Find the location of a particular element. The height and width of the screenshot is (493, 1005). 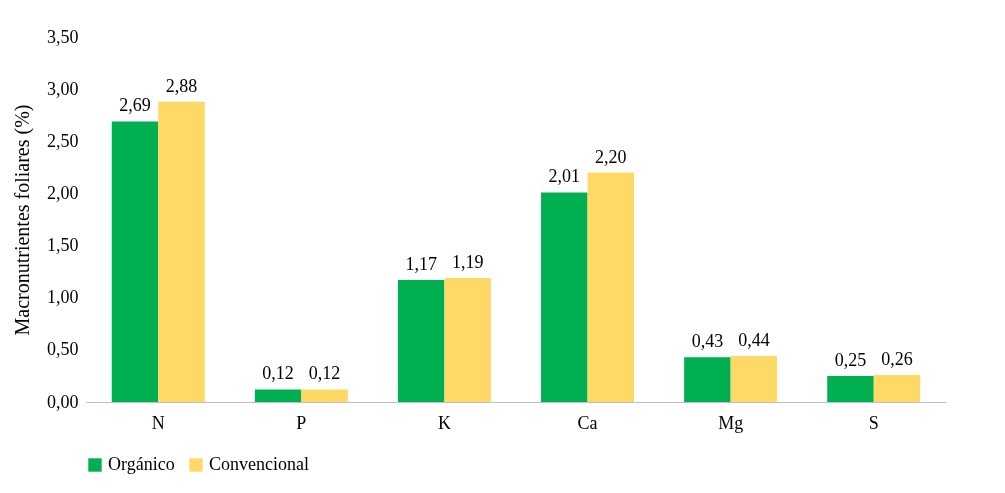

data-label: 0,43 is located at coordinates (707, 341).